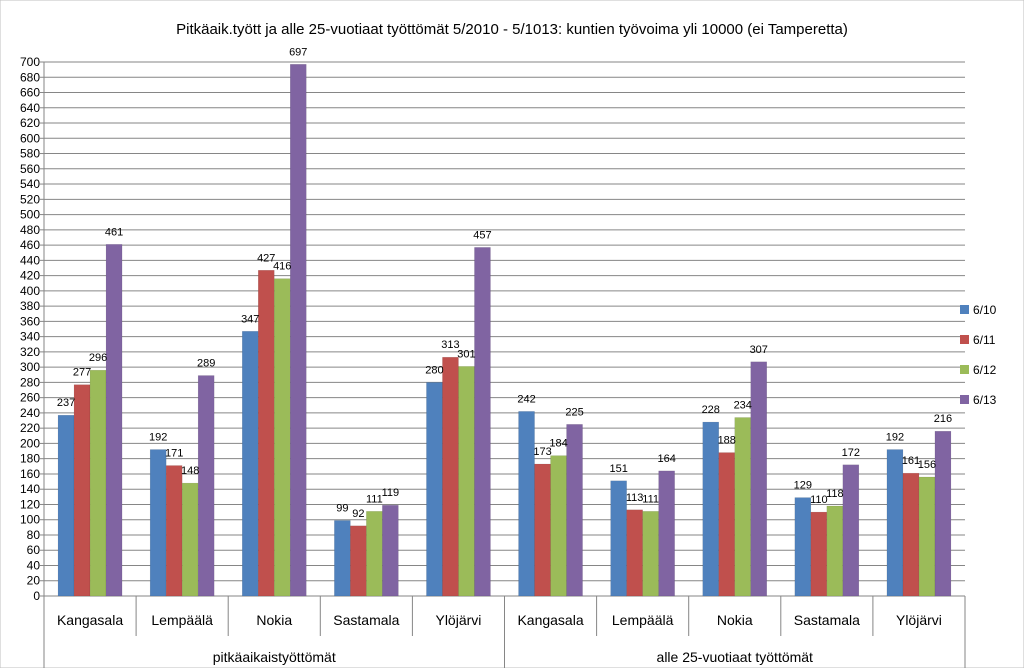 This screenshot has width=1024, height=668. I want to click on data-label: 119, so click(391, 493).